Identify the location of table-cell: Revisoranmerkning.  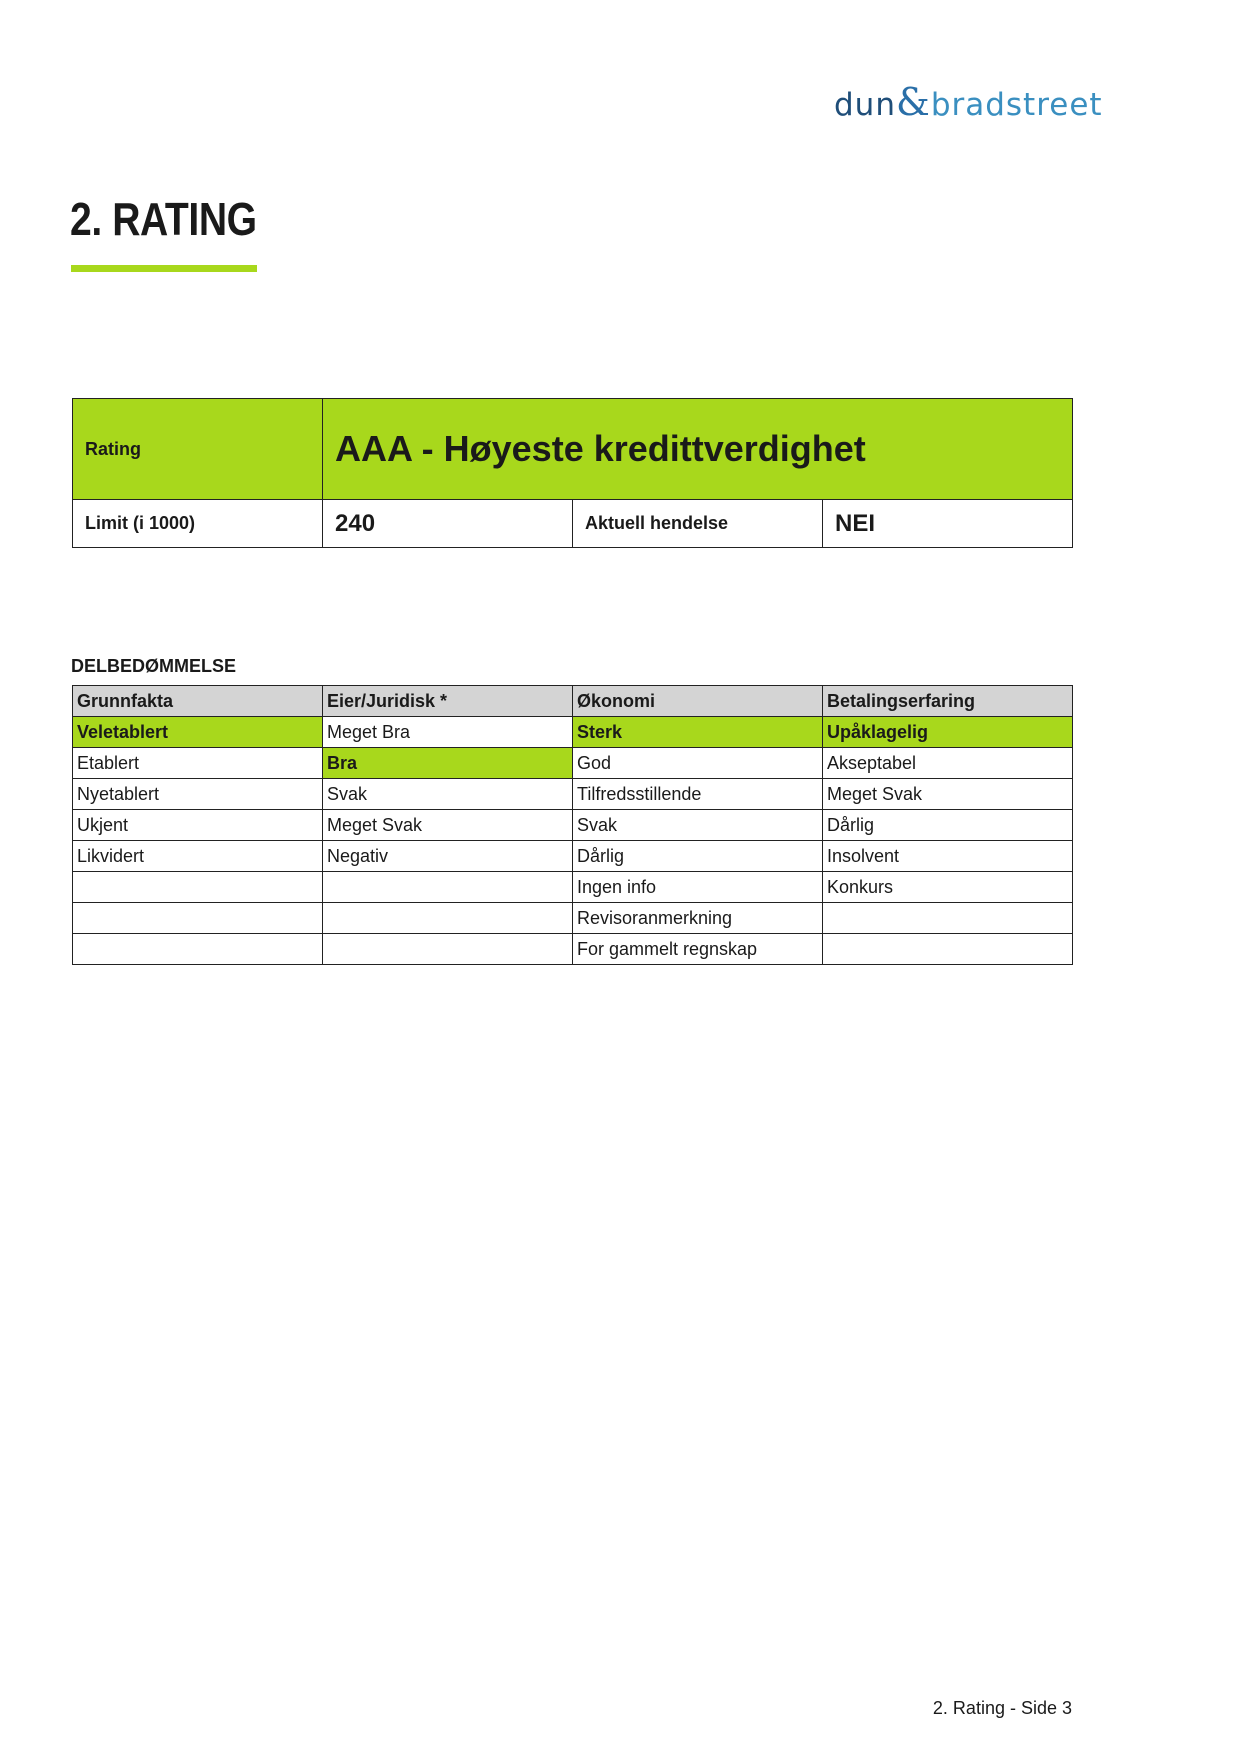
(697, 918).